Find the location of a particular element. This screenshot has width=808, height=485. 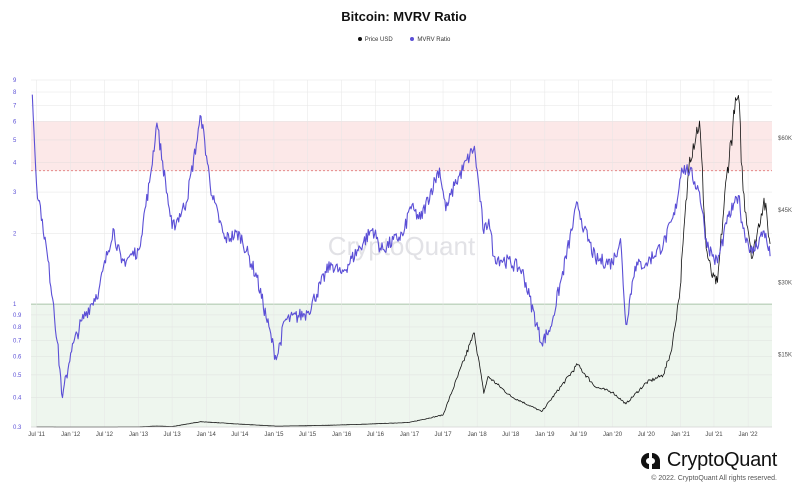

brand: CryptoQuant is located at coordinates (708, 460).